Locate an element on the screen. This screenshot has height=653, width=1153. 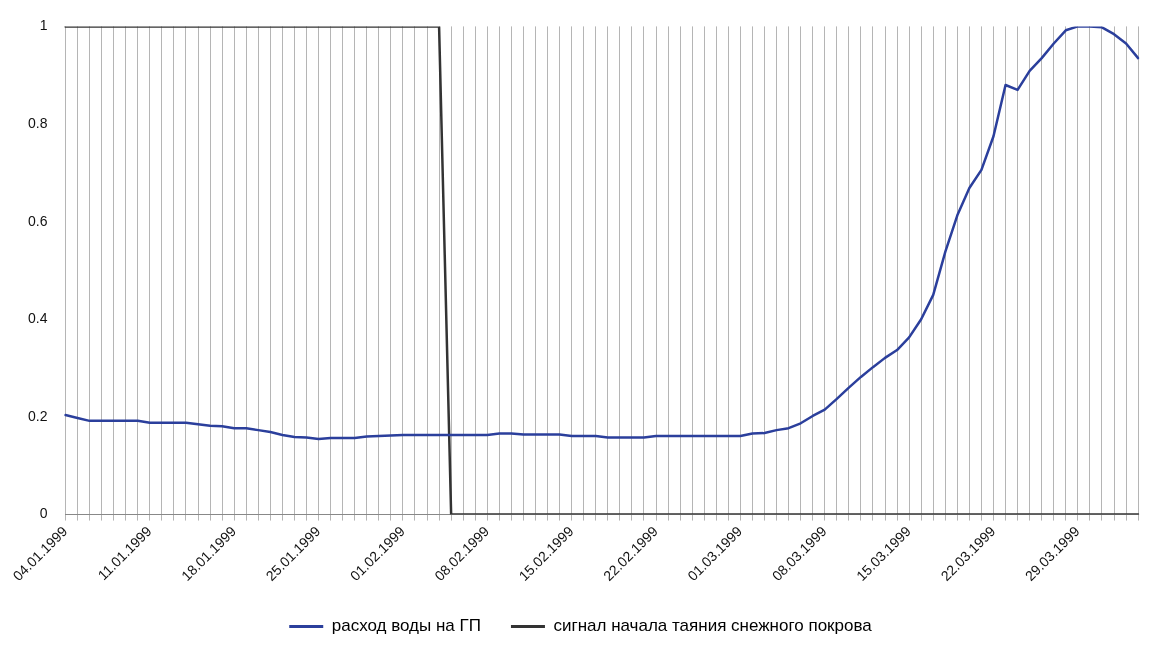
y-tick-label: 0 is located at coordinates (43, 513).